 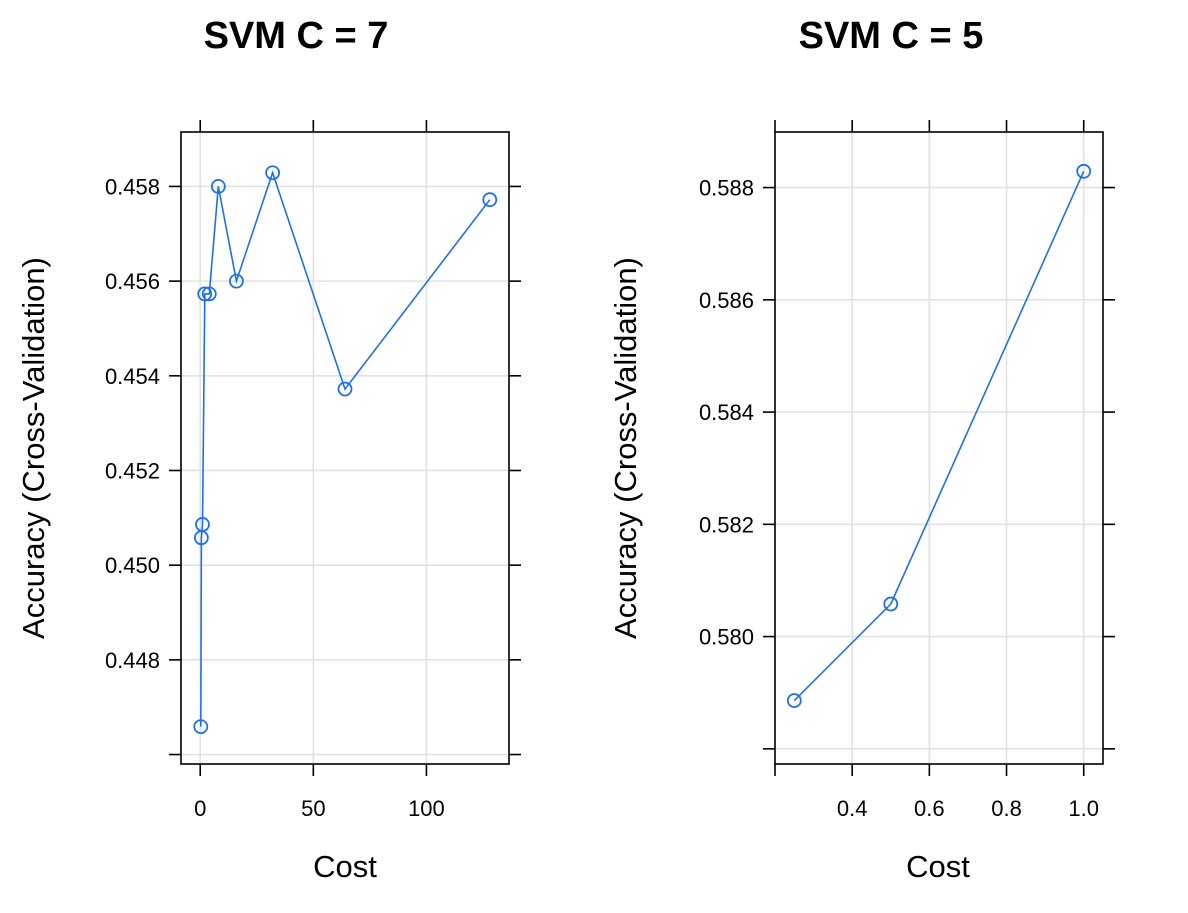 What do you see at coordinates (726, 300) in the screenshot?
I see `y-tick-label: 0.586` at bounding box center [726, 300].